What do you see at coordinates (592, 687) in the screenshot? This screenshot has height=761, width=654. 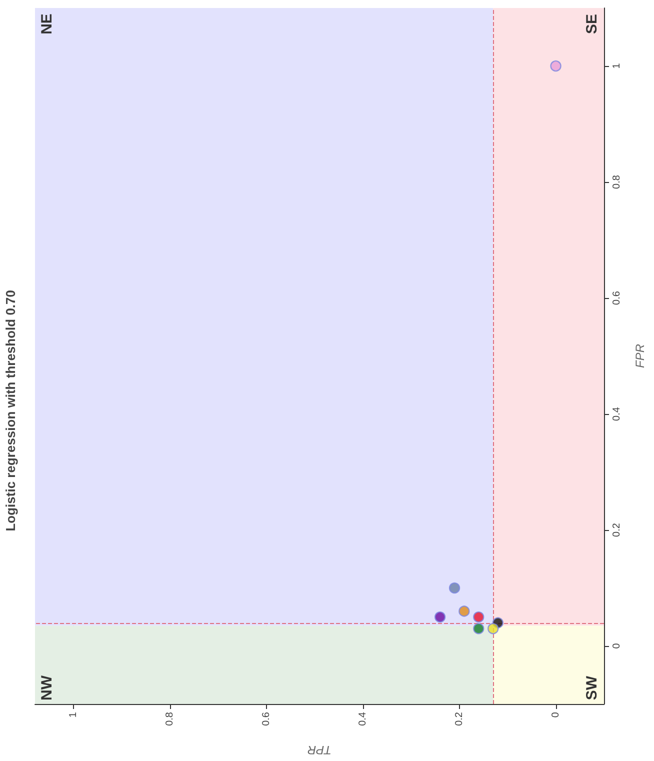 I see `band-label: SW` at bounding box center [592, 687].